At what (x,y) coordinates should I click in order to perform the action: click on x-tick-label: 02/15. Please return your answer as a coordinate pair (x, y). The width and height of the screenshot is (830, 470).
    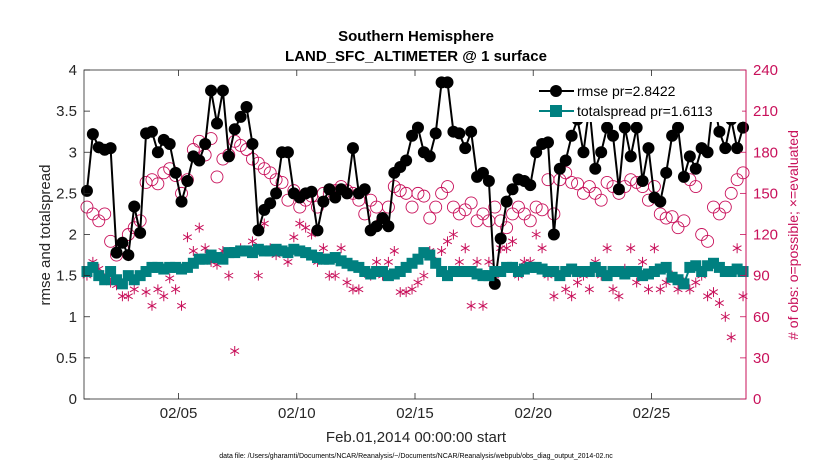
    Looking at the image, I should click on (415, 413).